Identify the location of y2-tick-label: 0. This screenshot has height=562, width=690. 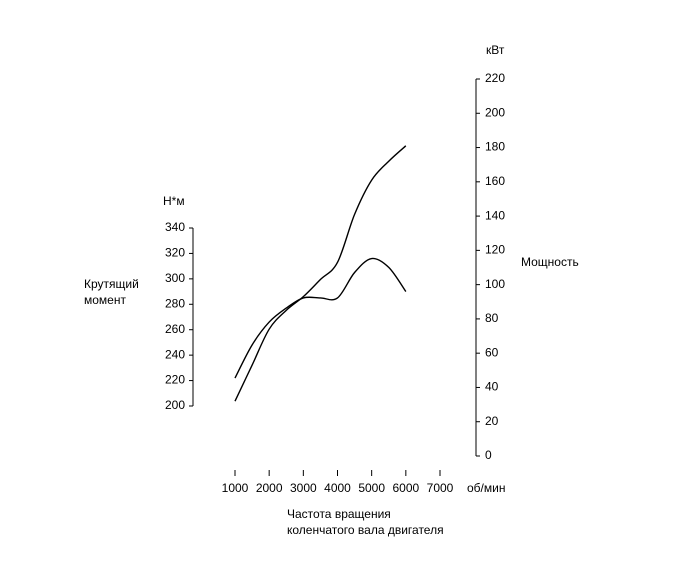
(488, 455).